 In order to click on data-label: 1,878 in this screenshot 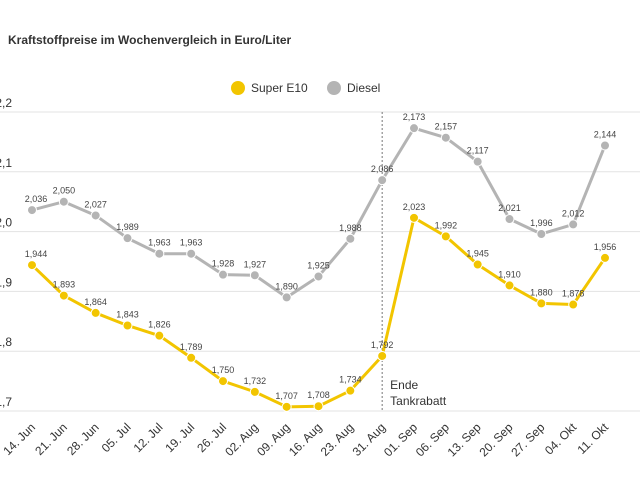, I will do `click(573, 294)`.